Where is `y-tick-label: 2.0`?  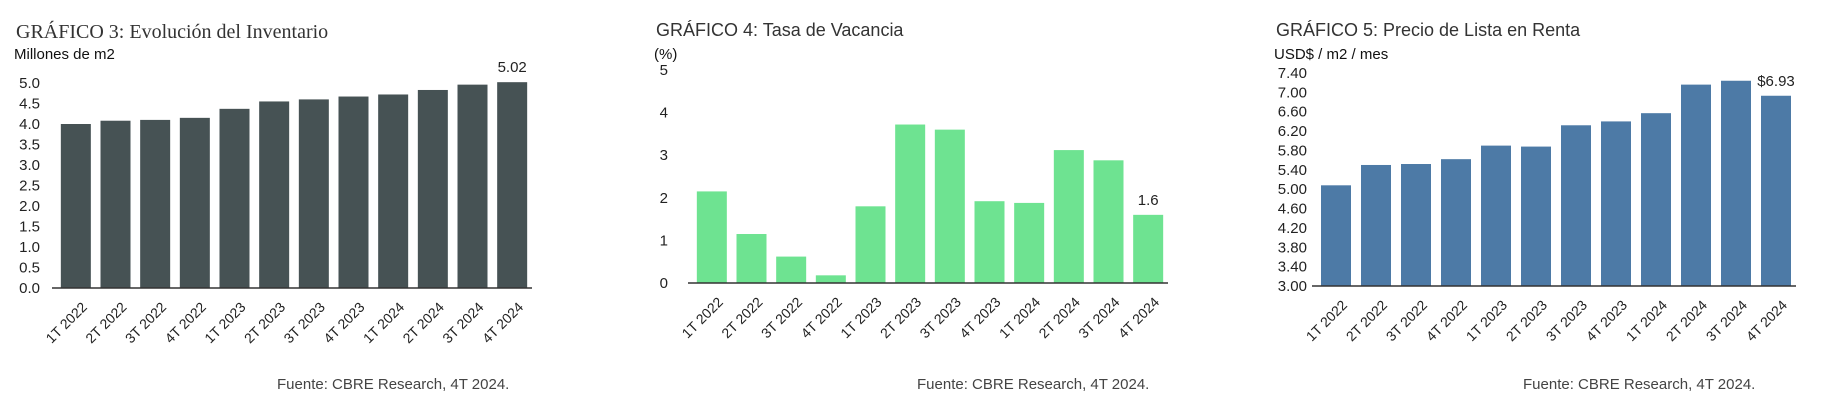
y-tick-label: 2.0 is located at coordinates (29, 206).